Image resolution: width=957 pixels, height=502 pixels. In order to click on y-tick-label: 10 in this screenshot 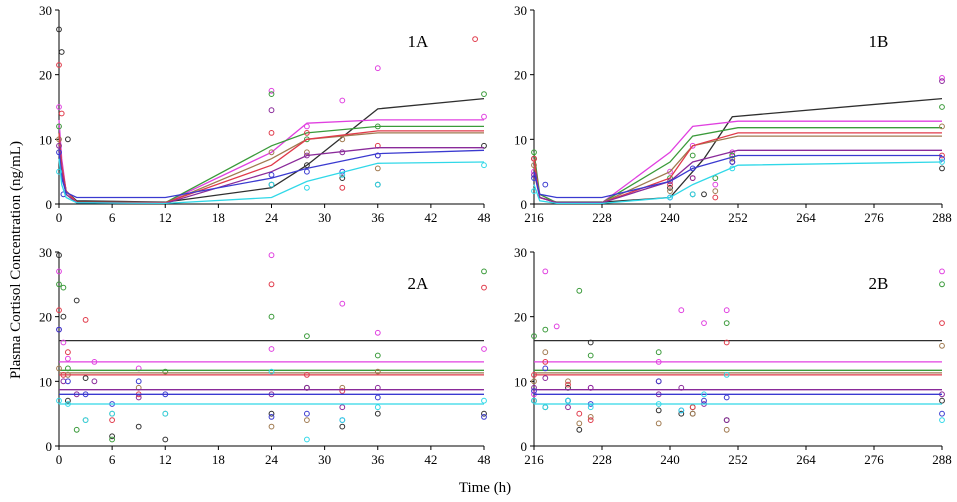, I will do `click(520, 381)`.